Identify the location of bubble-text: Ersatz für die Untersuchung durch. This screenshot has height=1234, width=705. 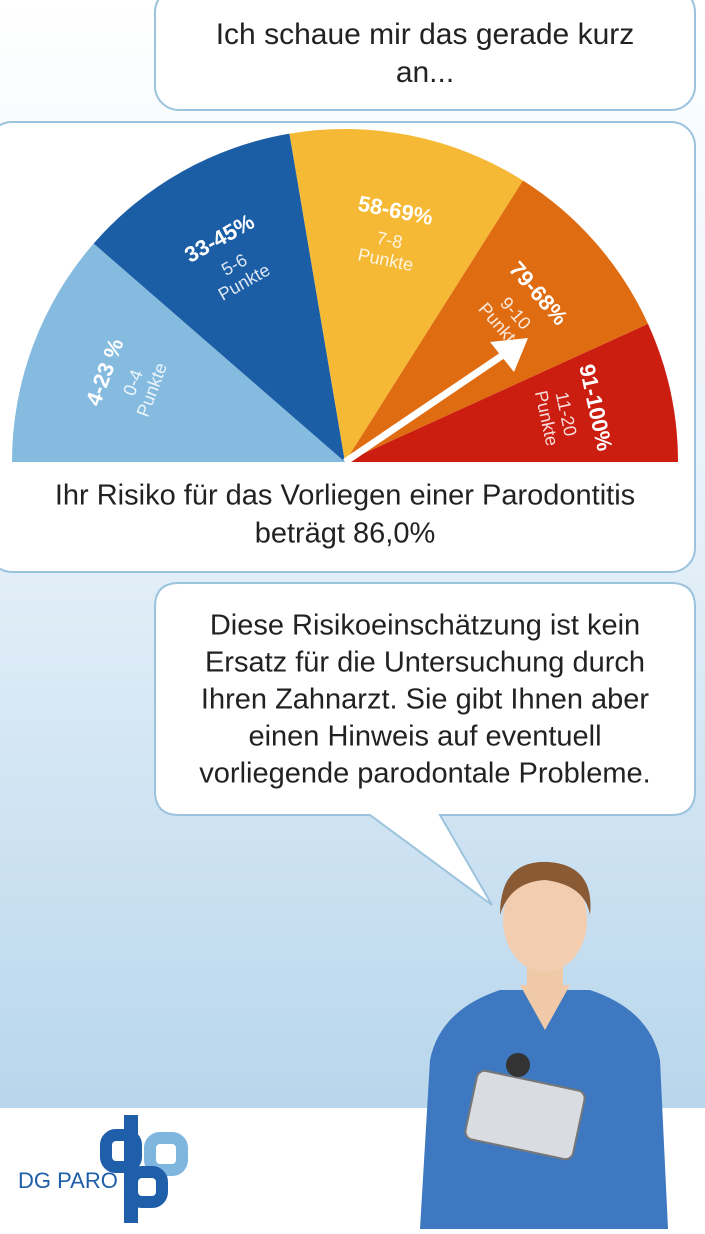
(425, 663).